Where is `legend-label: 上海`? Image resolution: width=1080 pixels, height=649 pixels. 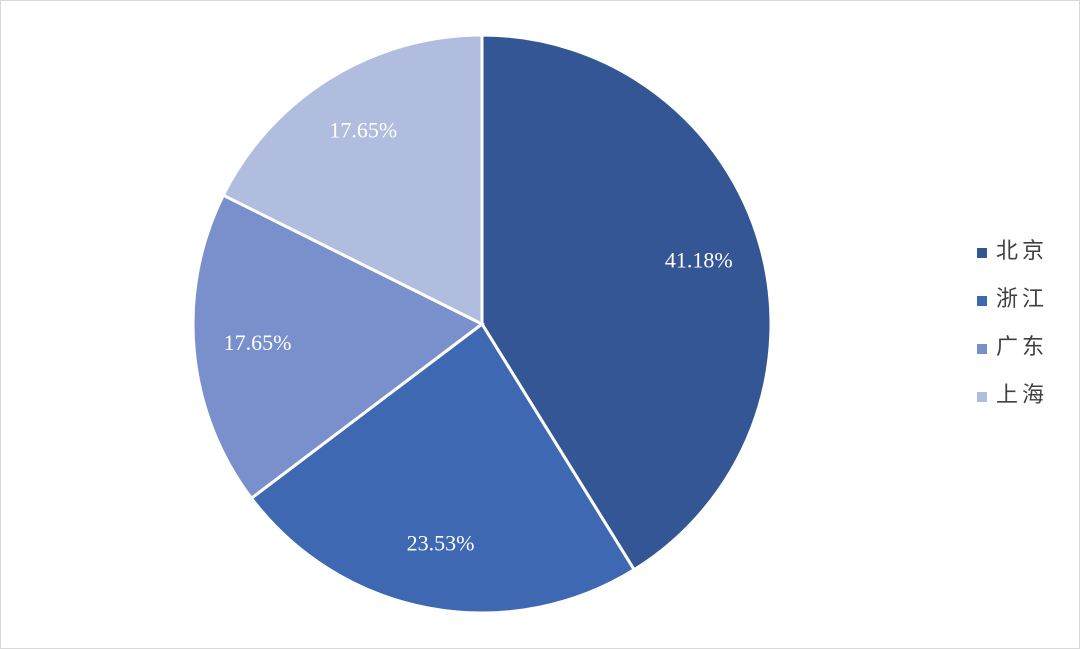
legend-label: 上海 is located at coordinates (1022, 394).